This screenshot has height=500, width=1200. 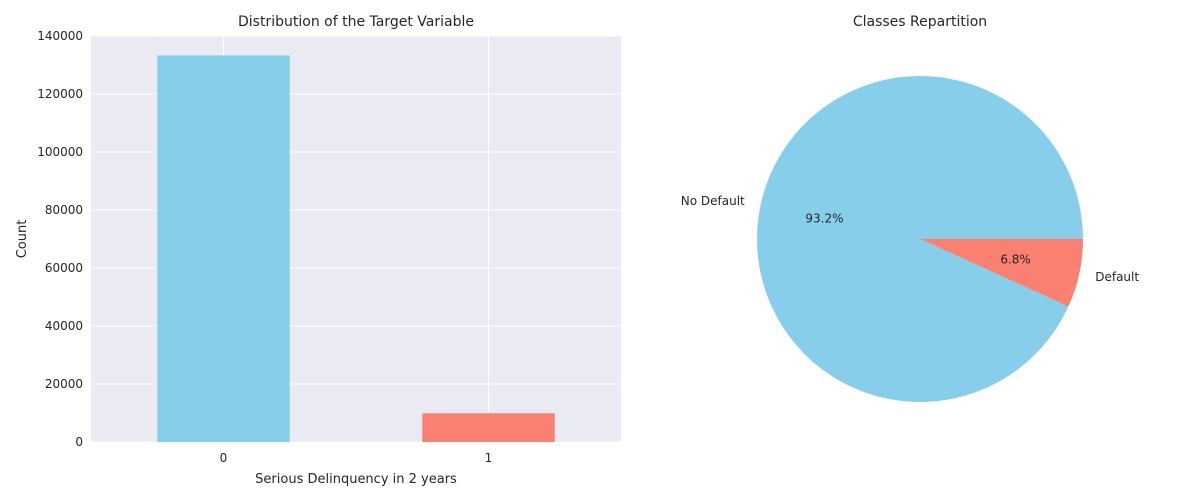 I want to click on x-tick-label: 0, so click(x=224, y=458).